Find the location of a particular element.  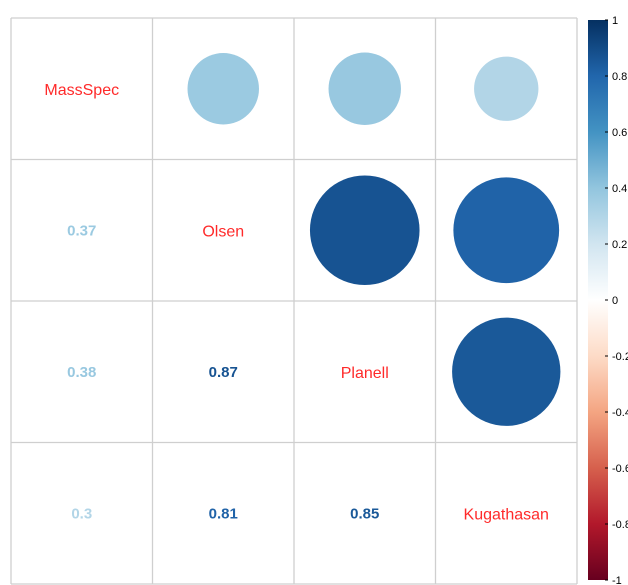

colorbar-tick-label: 0 is located at coordinates (615, 301).